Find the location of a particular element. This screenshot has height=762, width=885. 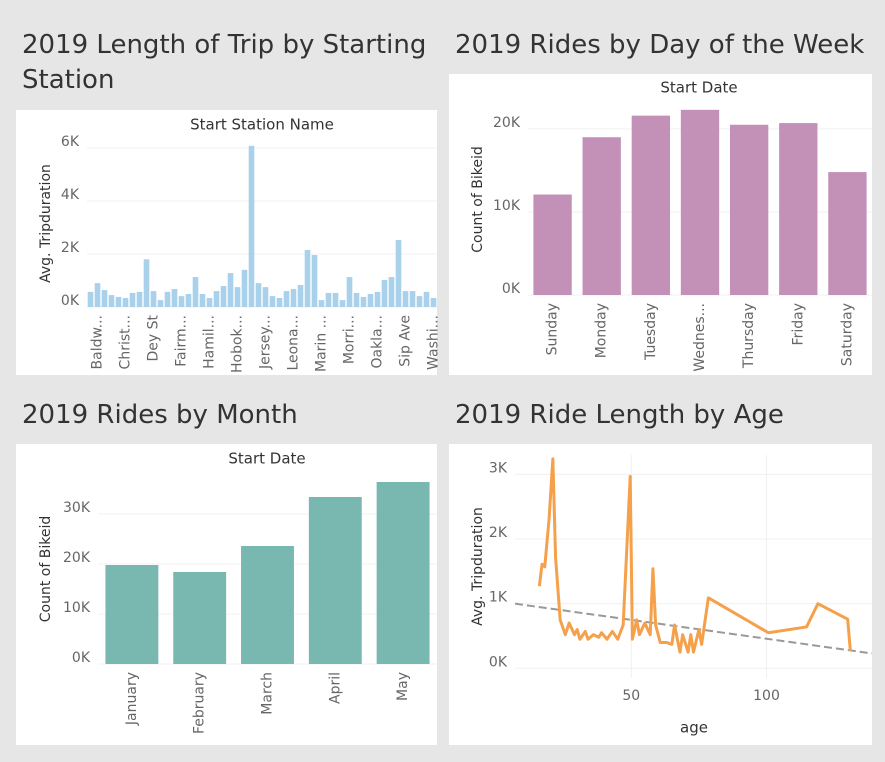

x-axis-title: Start Station Name is located at coordinates (262, 125).